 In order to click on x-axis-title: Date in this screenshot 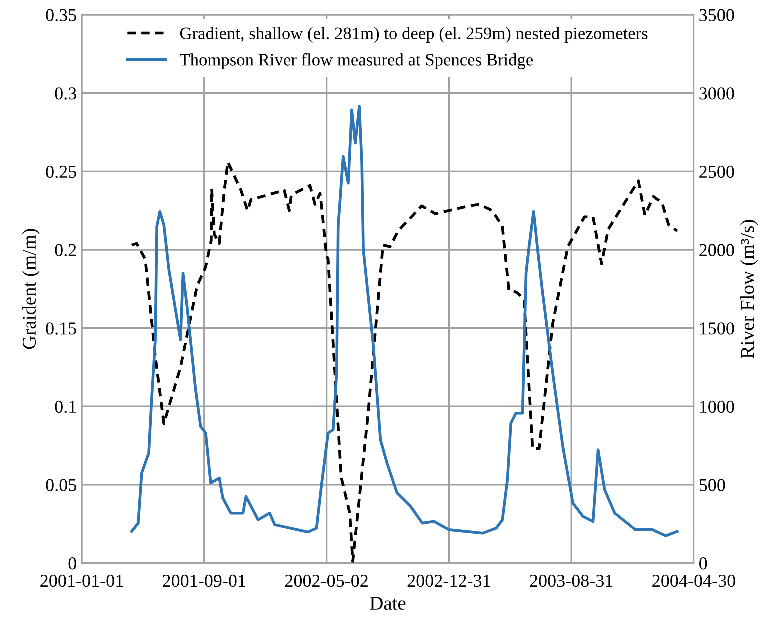, I will do `click(388, 603)`.